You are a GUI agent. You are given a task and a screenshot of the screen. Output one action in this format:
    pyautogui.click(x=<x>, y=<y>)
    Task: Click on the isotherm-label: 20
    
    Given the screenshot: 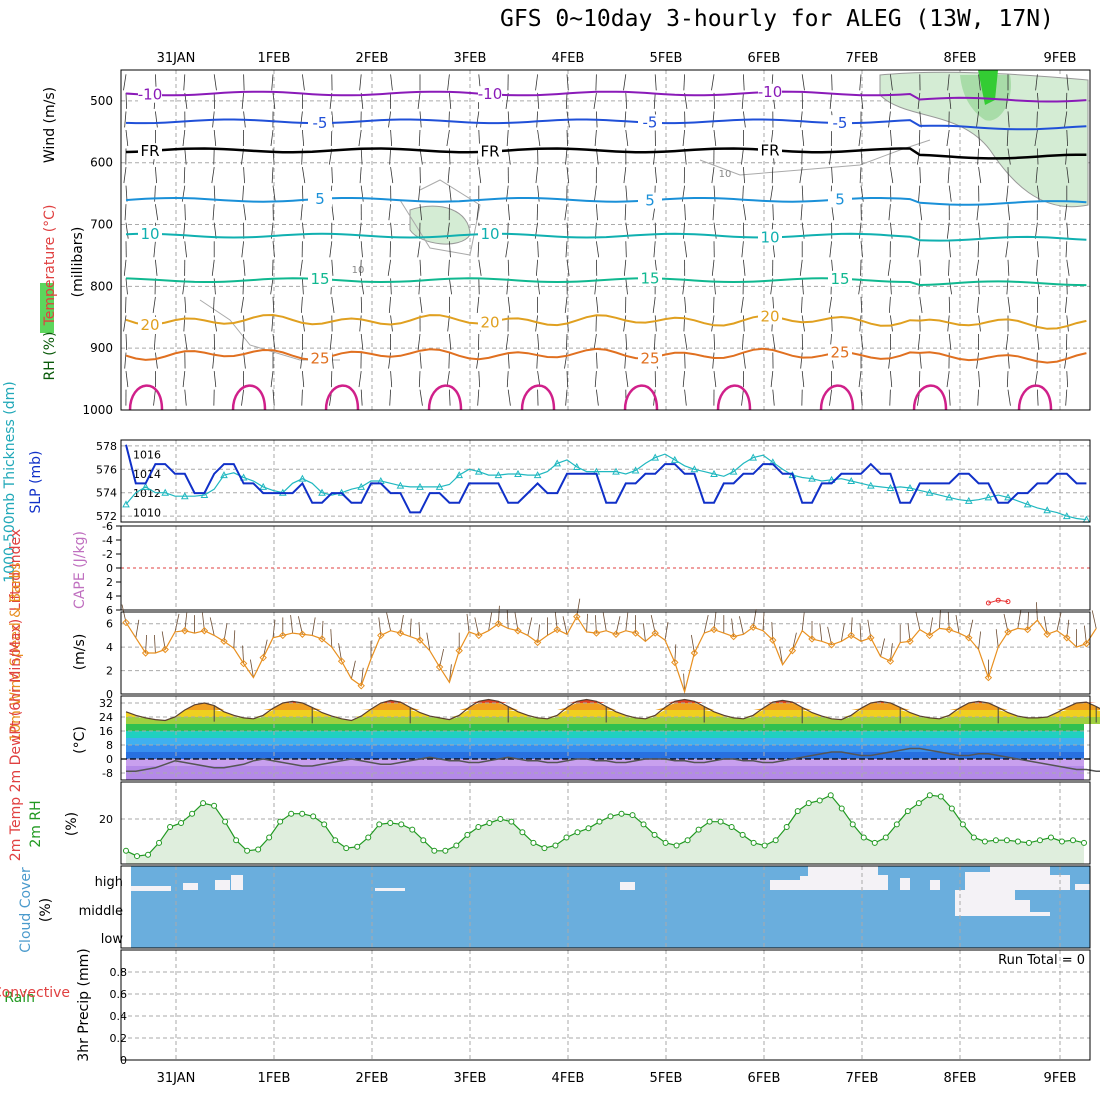 What is the action you would take?
    pyautogui.click(x=769, y=316)
    